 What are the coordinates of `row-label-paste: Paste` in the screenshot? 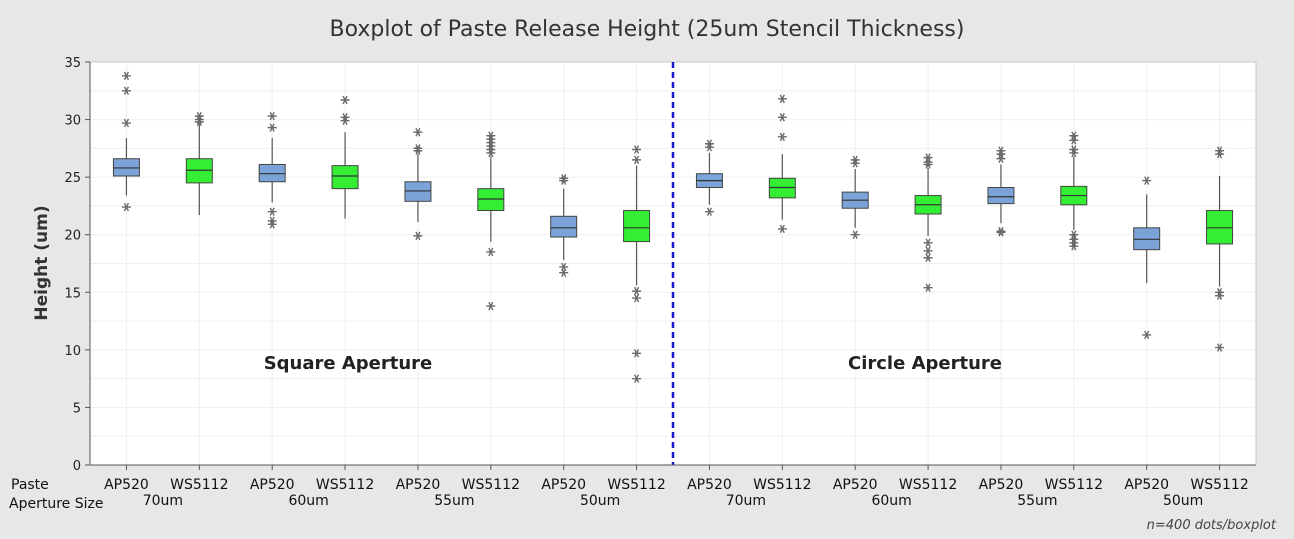 It's located at (30, 485).